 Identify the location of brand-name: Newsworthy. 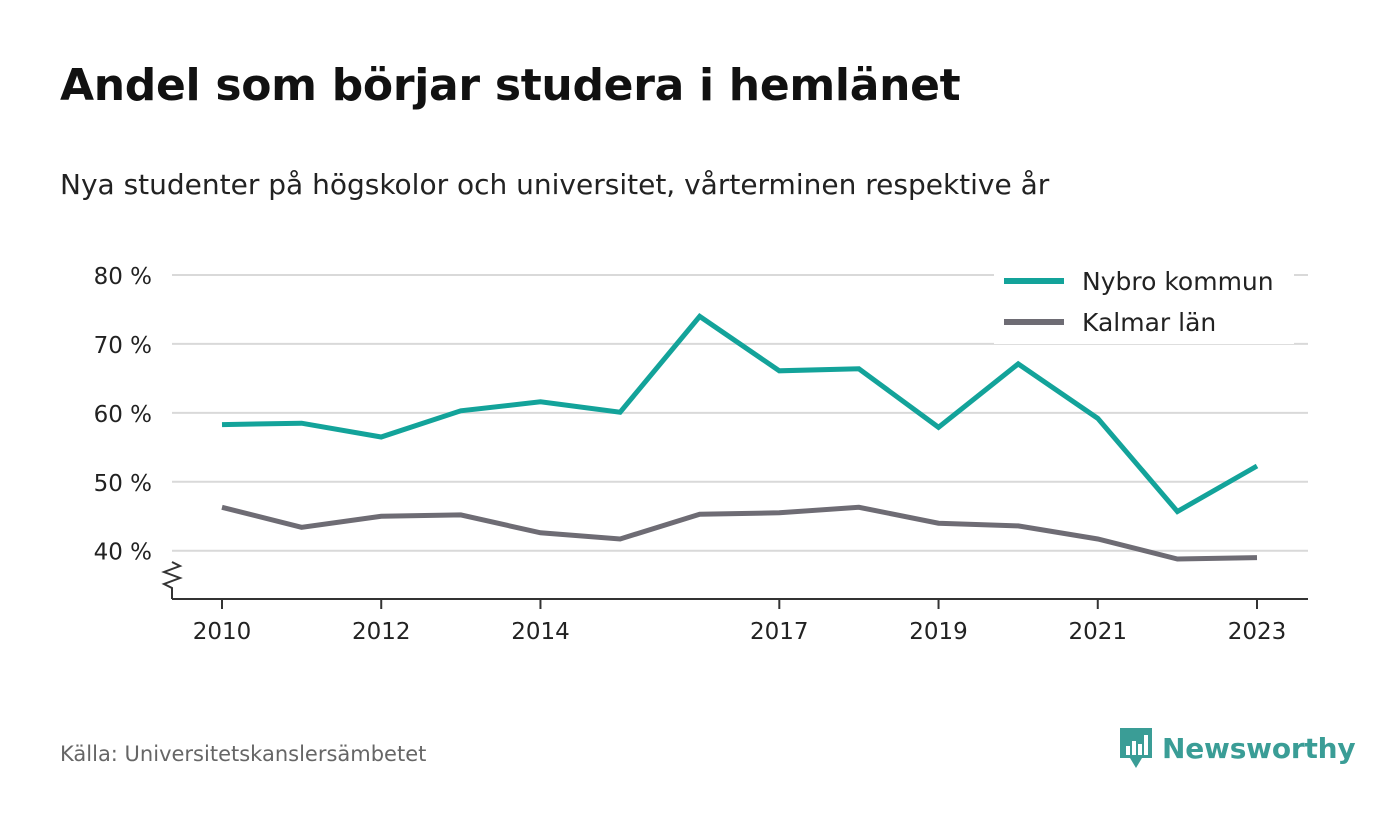
(1259, 748).